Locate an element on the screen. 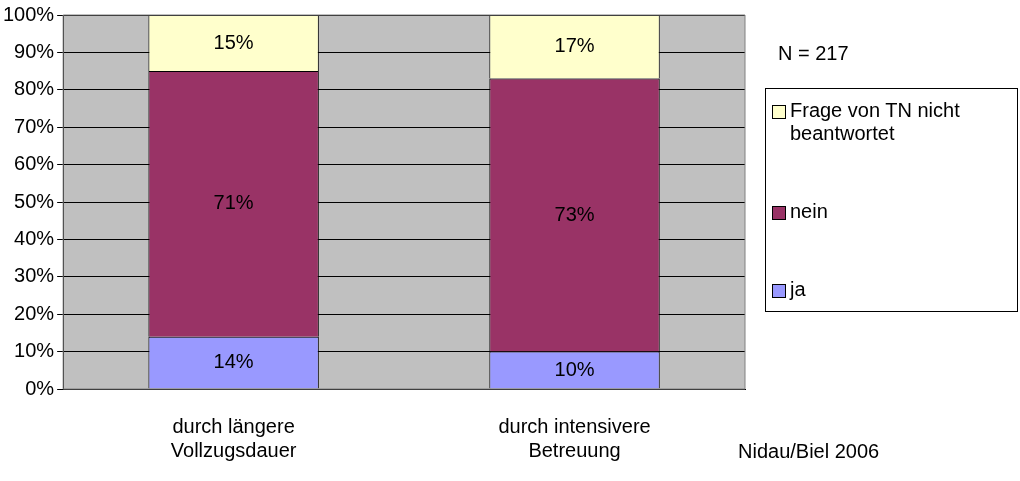 Image resolution: width=1020 pixels, height=481 pixels. y-tick-label: 70% is located at coordinates (34, 125).